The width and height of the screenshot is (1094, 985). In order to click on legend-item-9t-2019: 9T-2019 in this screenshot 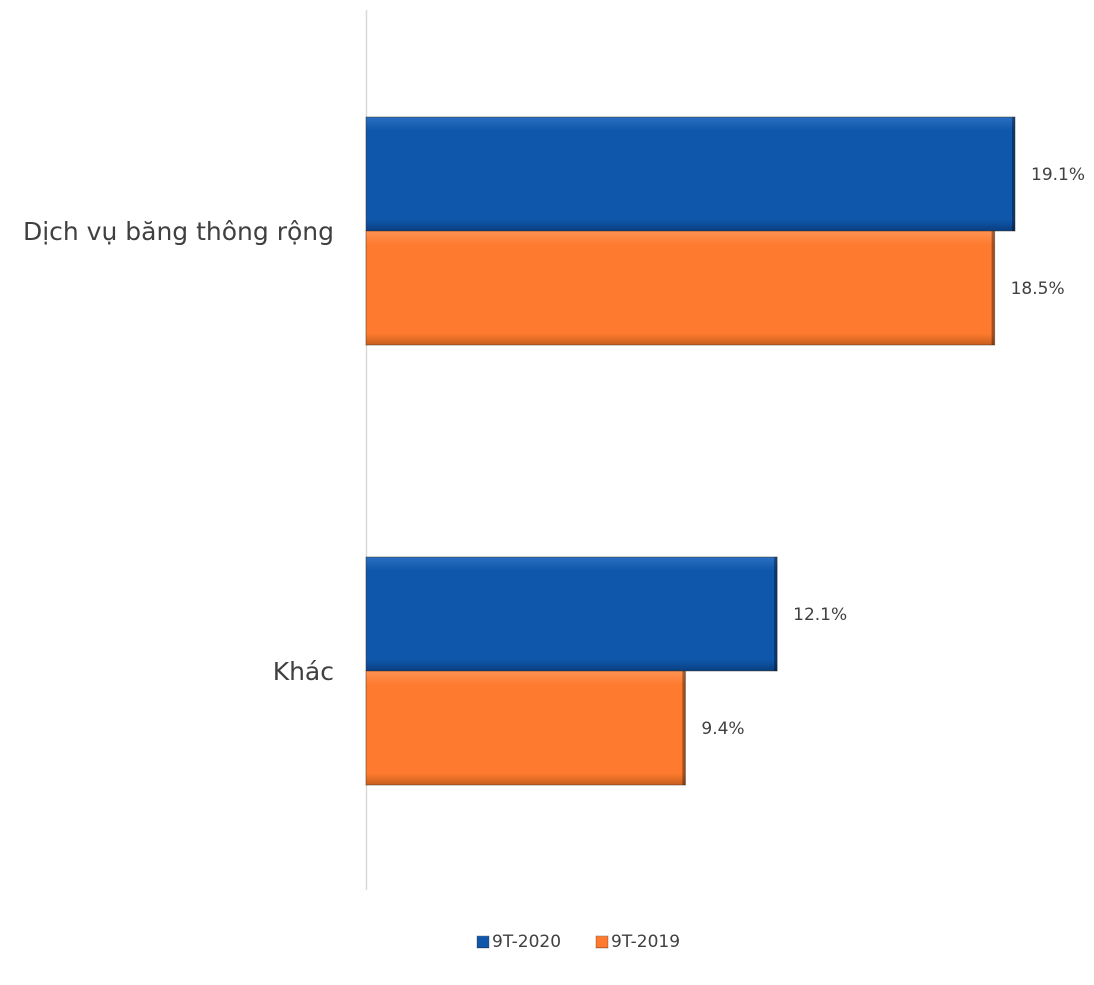, I will do `click(637, 942)`.